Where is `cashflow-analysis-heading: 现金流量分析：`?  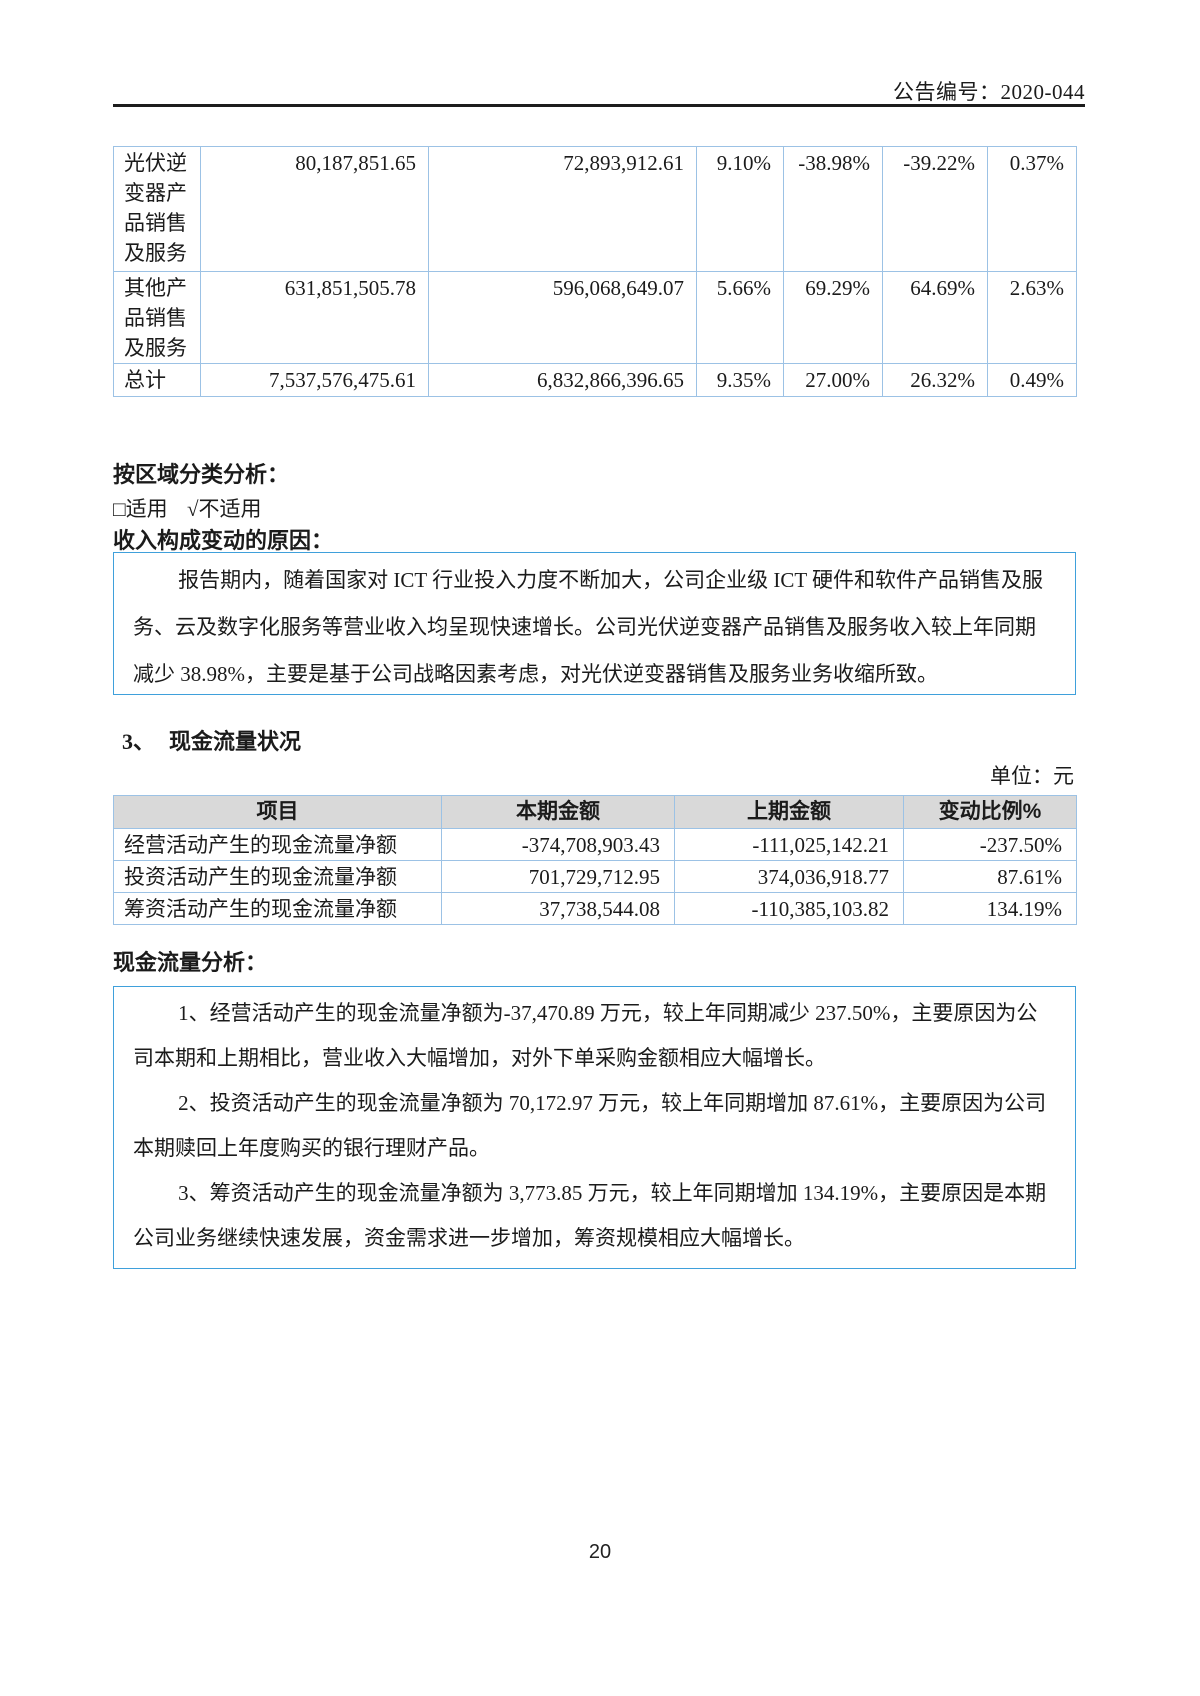 cashflow-analysis-heading: 现金流量分析： is located at coordinates (190, 962).